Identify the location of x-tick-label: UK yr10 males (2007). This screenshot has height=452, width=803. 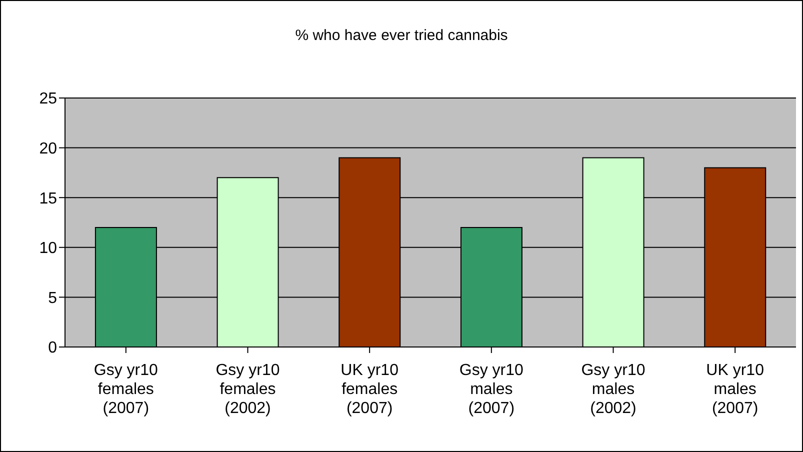
(735, 389).